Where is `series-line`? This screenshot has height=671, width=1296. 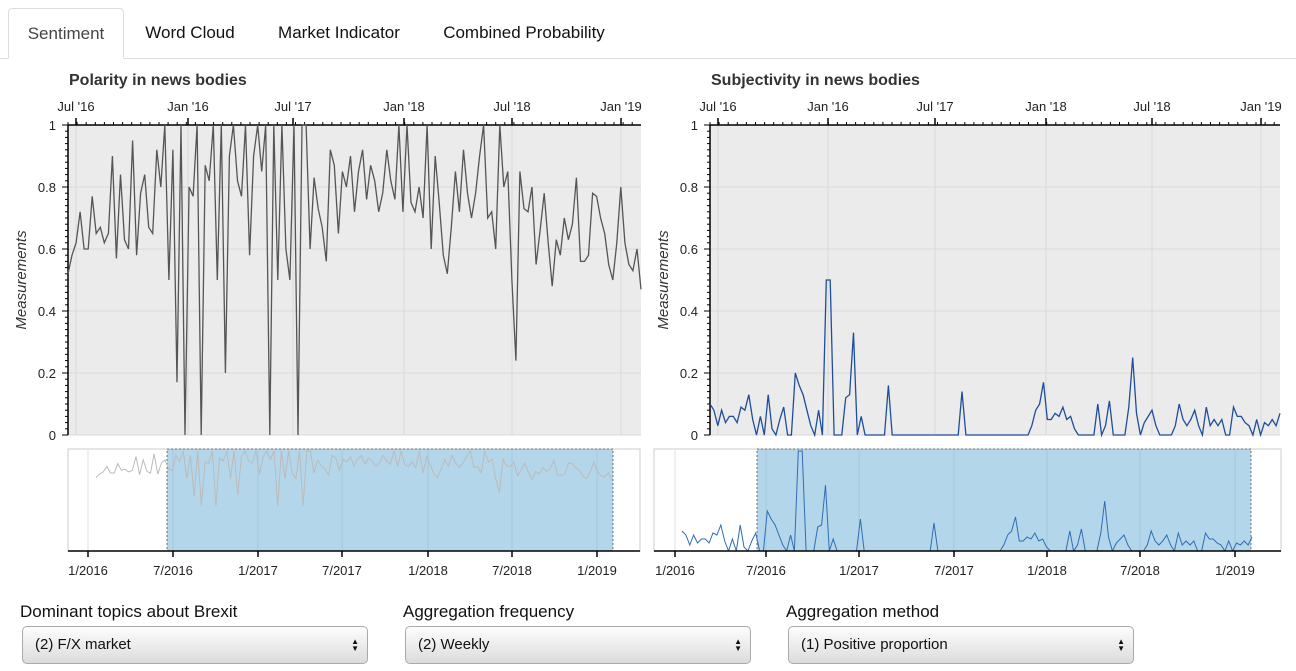
series-line is located at coordinates (995, 358).